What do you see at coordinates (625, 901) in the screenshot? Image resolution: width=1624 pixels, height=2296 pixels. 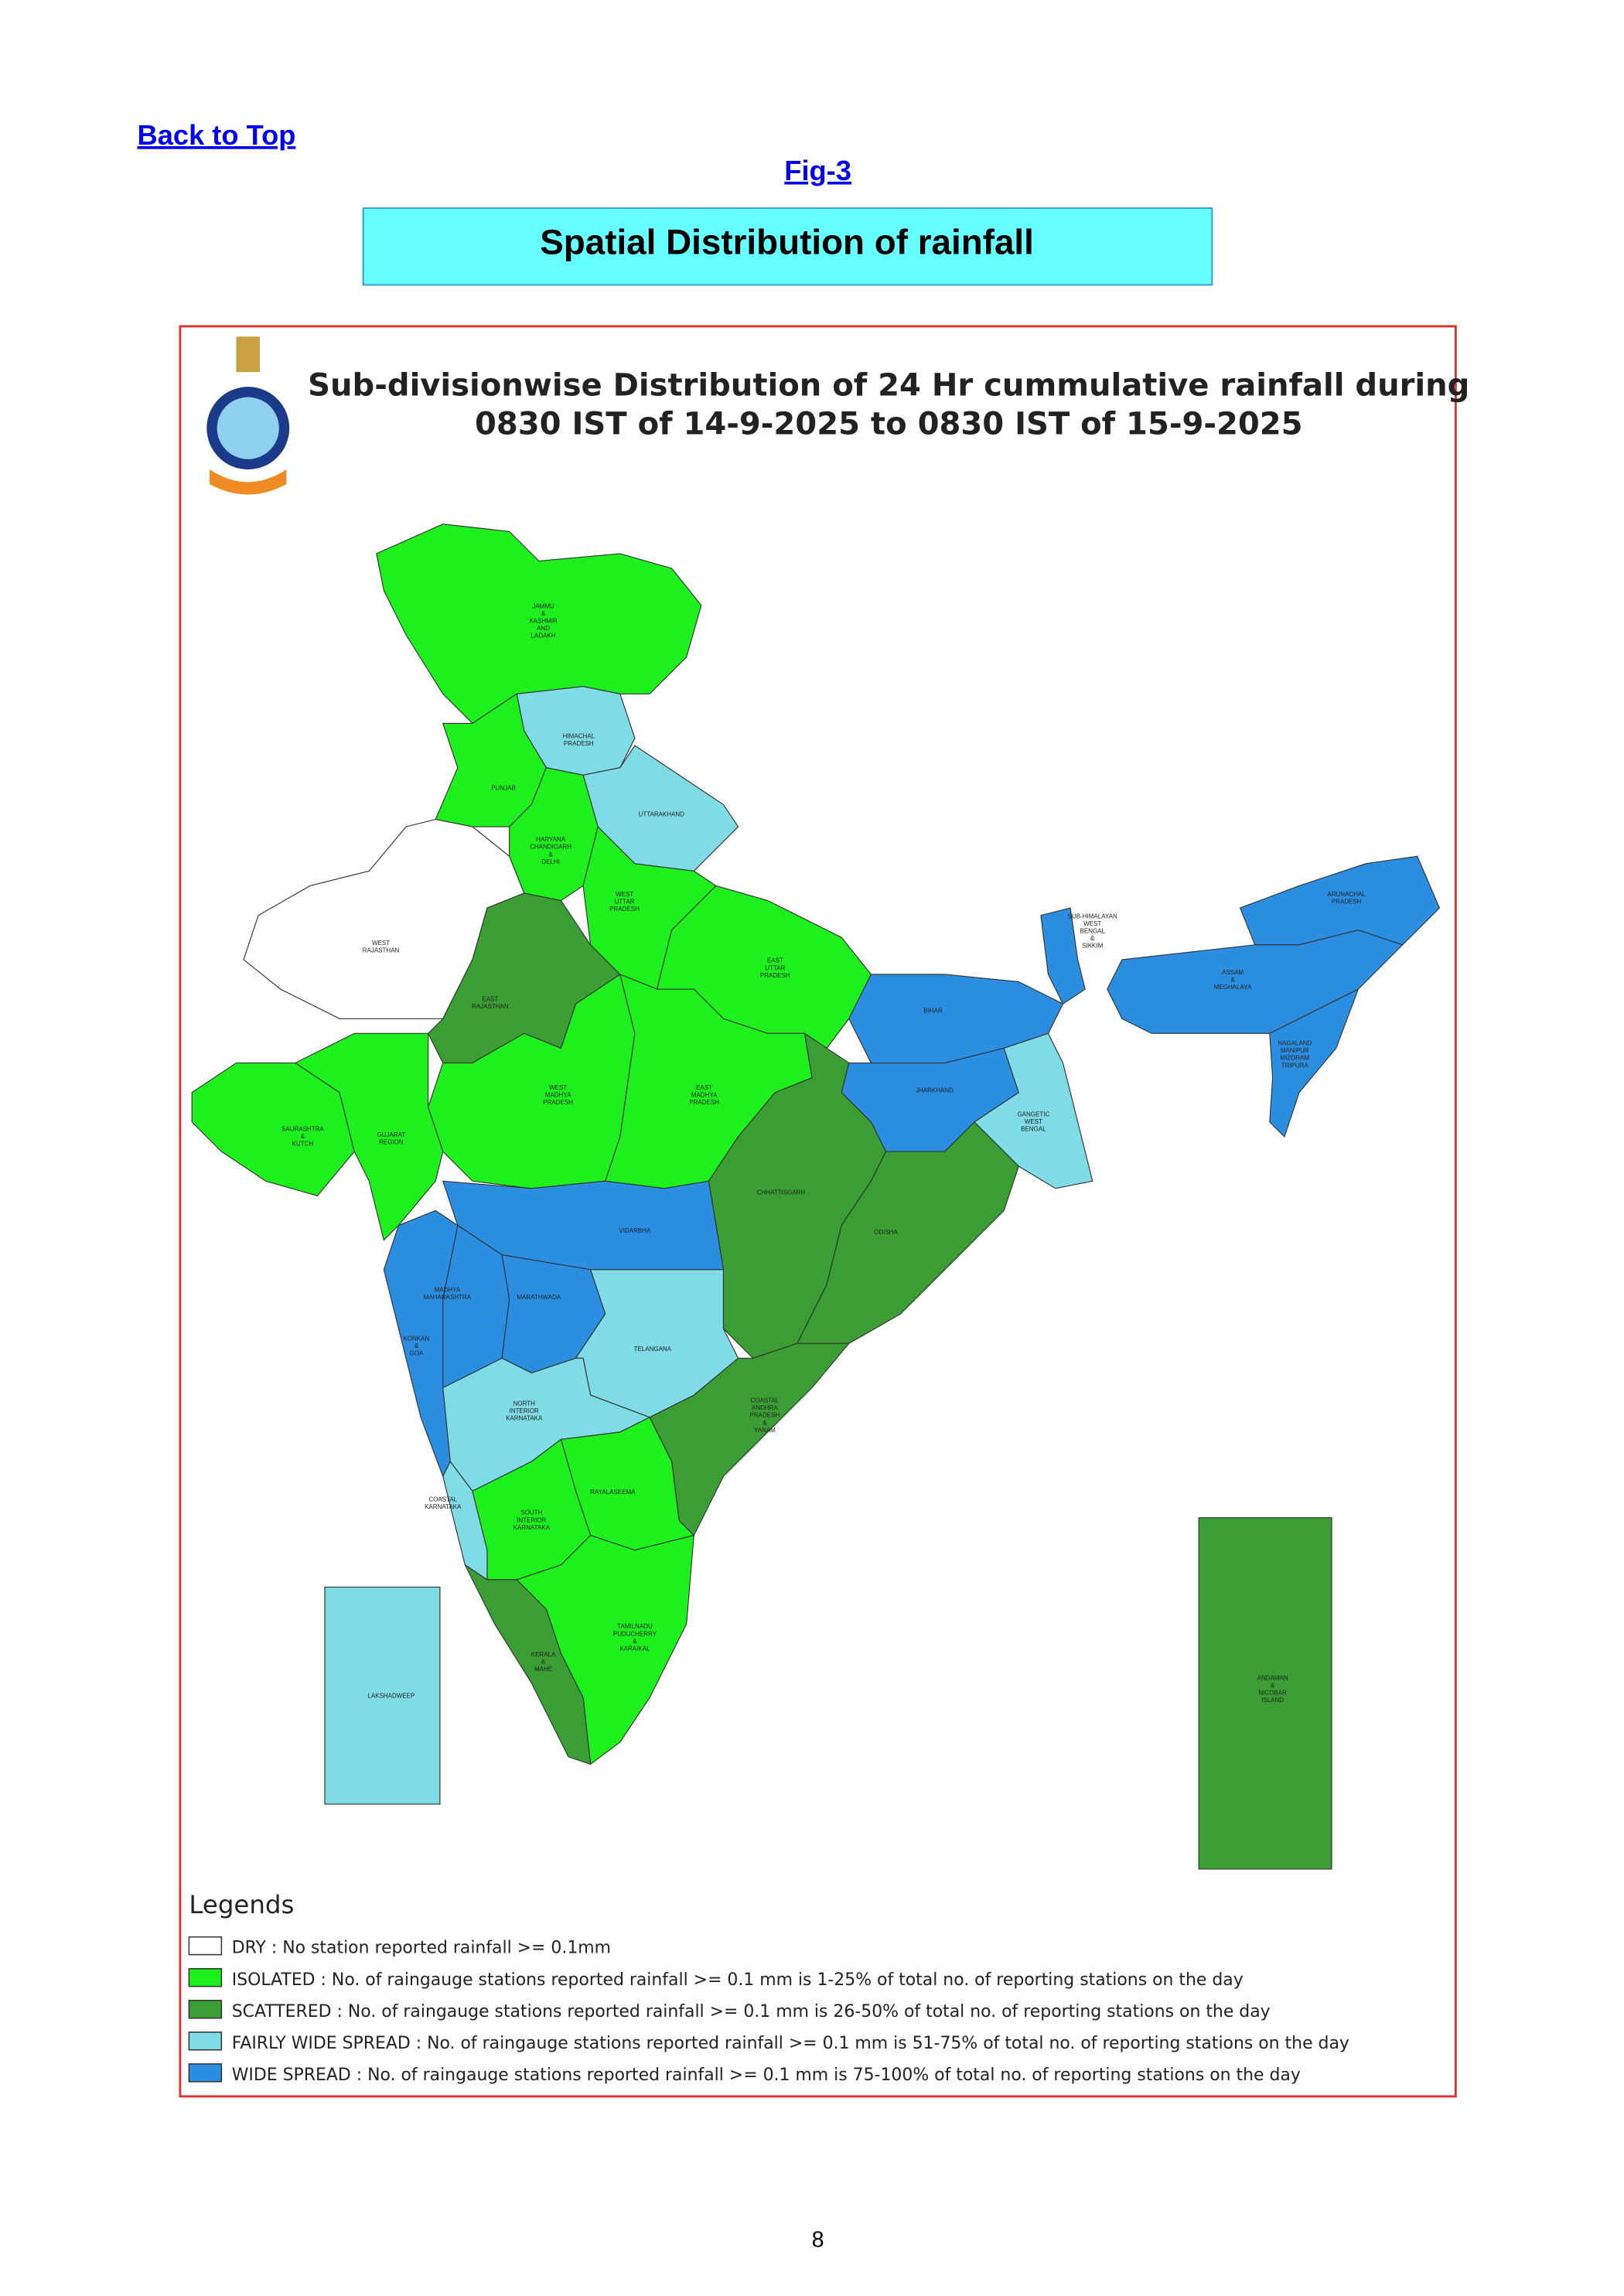 I see `region-label: UTTAR` at bounding box center [625, 901].